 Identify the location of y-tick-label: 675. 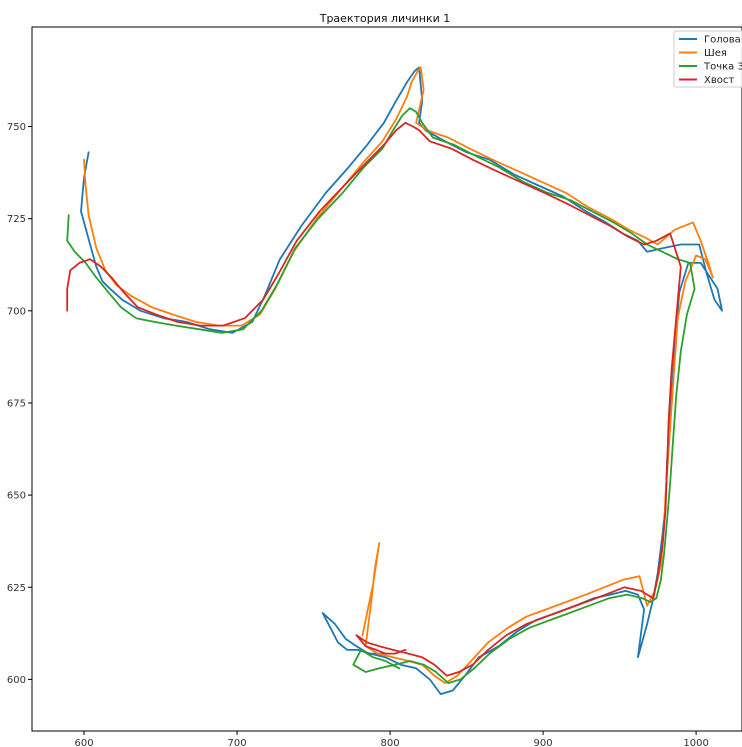
(16, 403).